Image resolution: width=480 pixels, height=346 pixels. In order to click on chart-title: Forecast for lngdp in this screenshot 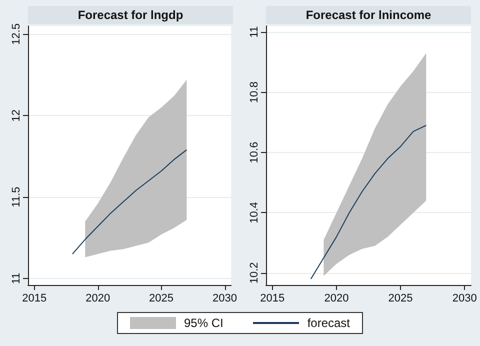, I will do `click(131, 15)`.